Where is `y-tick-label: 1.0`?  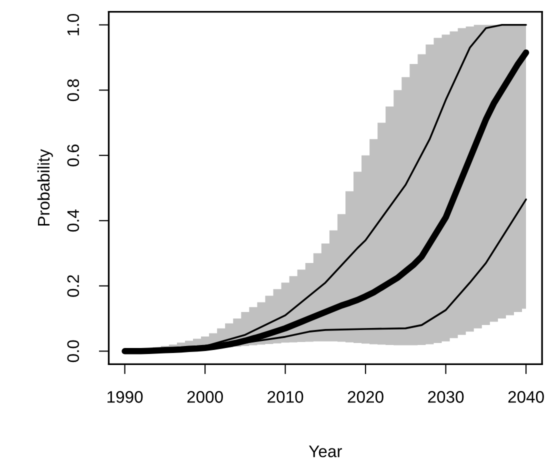
y-tick-label: 1.0 is located at coordinates (73, 25).